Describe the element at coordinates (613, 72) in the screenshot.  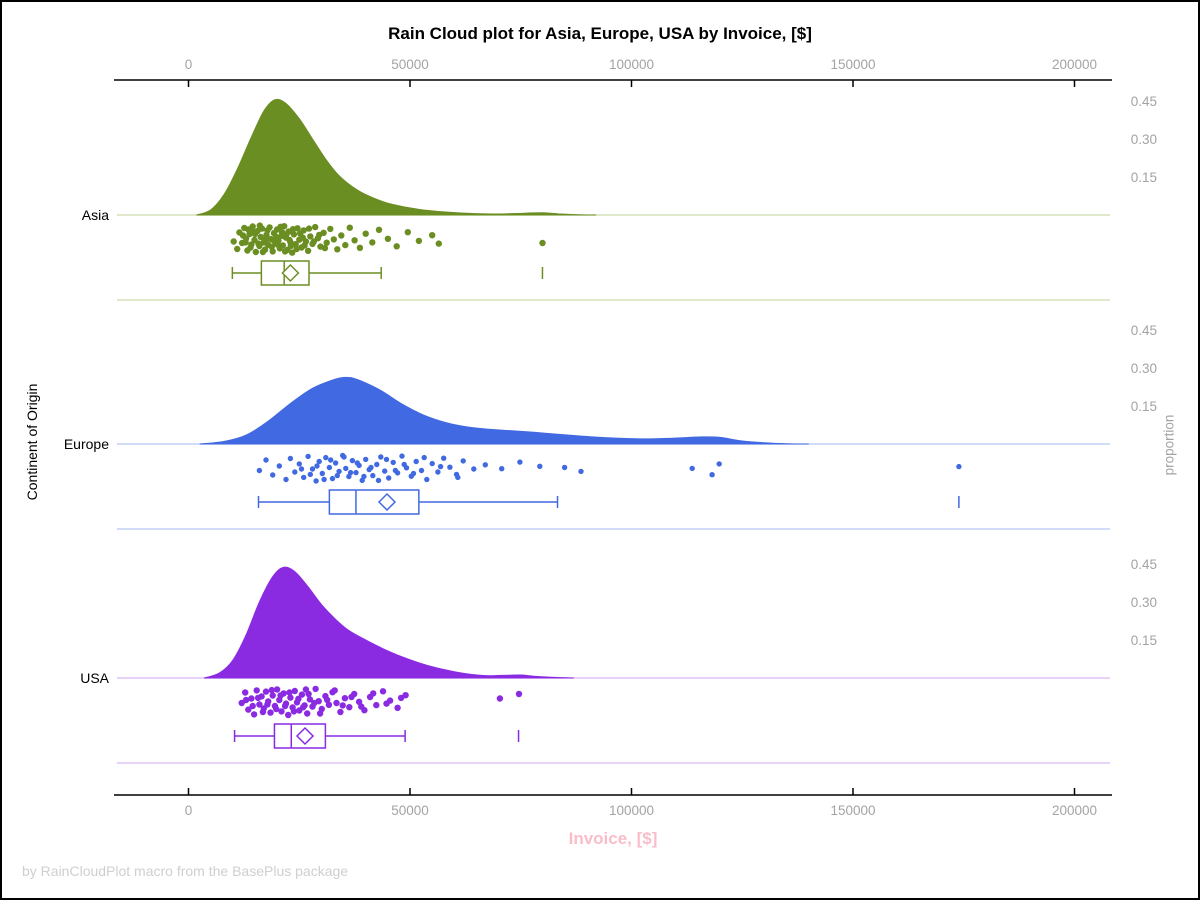
I see `x-axis-top: 0 50000 100000 150000 200000` at that location.